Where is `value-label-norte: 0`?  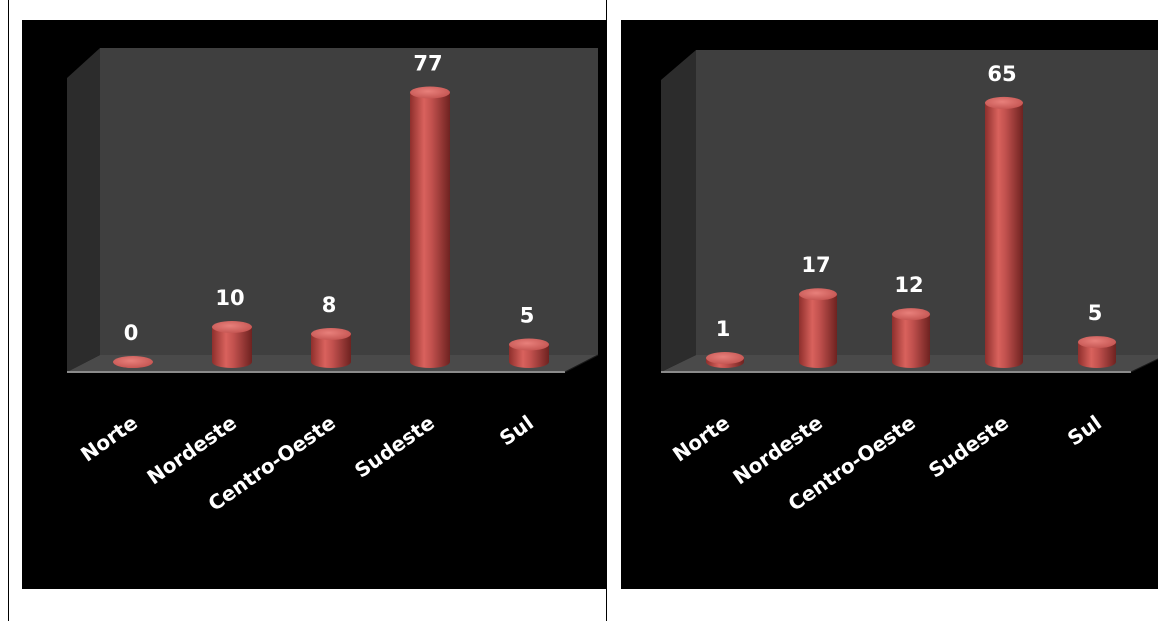 value-label-norte: 0 is located at coordinates (131, 333).